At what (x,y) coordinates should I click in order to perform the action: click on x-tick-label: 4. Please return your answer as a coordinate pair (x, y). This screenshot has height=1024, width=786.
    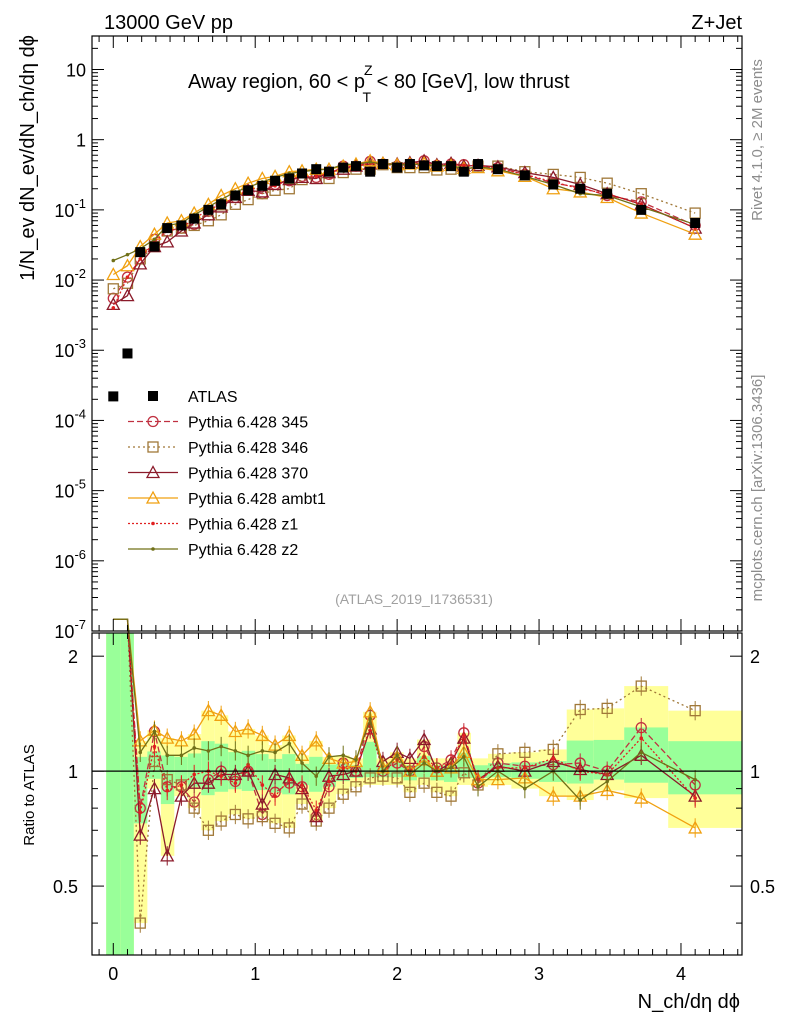
    Looking at the image, I should click on (681, 974).